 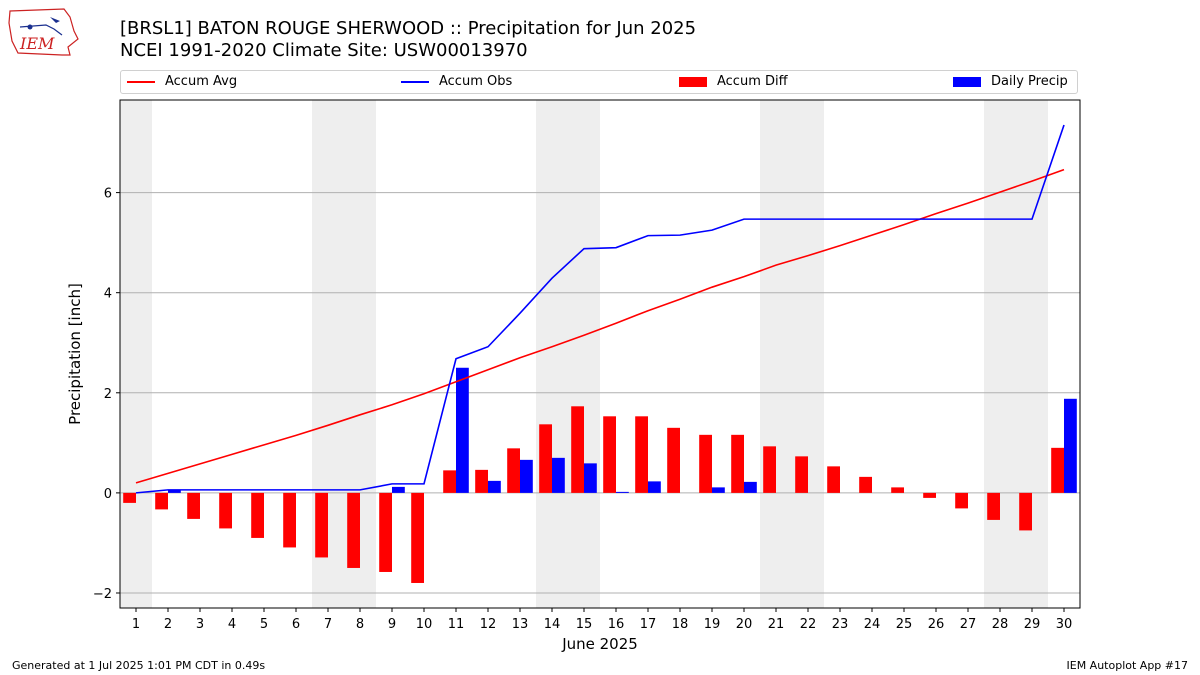 What do you see at coordinates (599, 644) in the screenshot?
I see `x-axis-label: June 2025` at bounding box center [599, 644].